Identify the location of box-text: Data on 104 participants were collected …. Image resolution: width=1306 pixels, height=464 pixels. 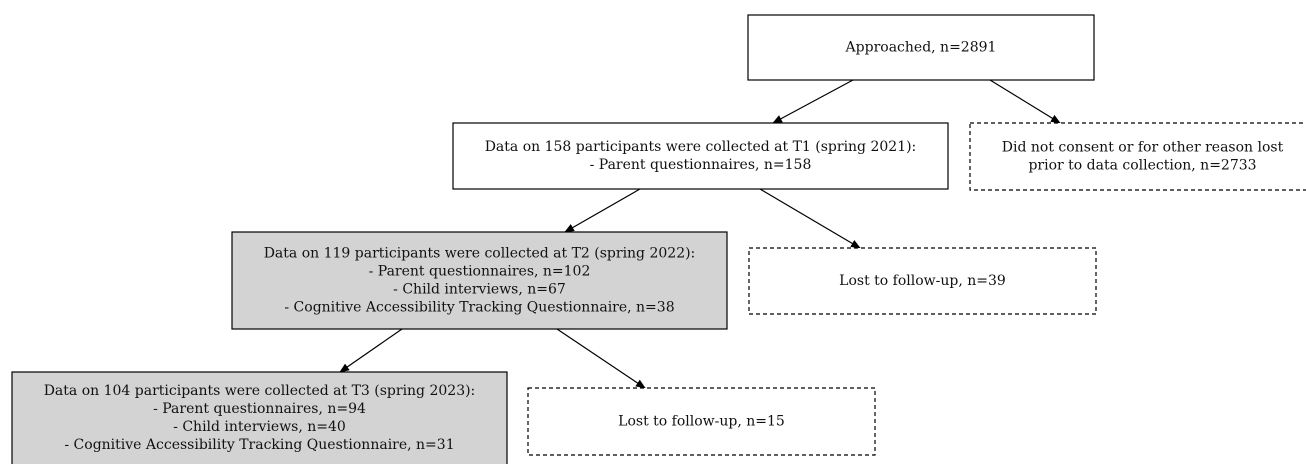
(260, 391).